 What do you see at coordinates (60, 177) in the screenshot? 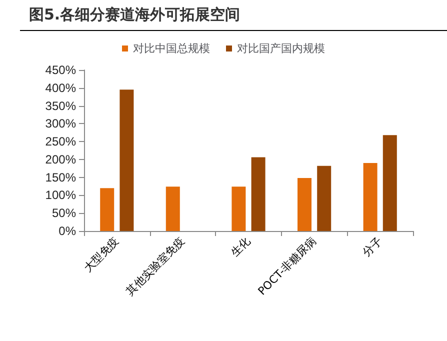
I see `y-tick-label: 150%` at bounding box center [60, 177].